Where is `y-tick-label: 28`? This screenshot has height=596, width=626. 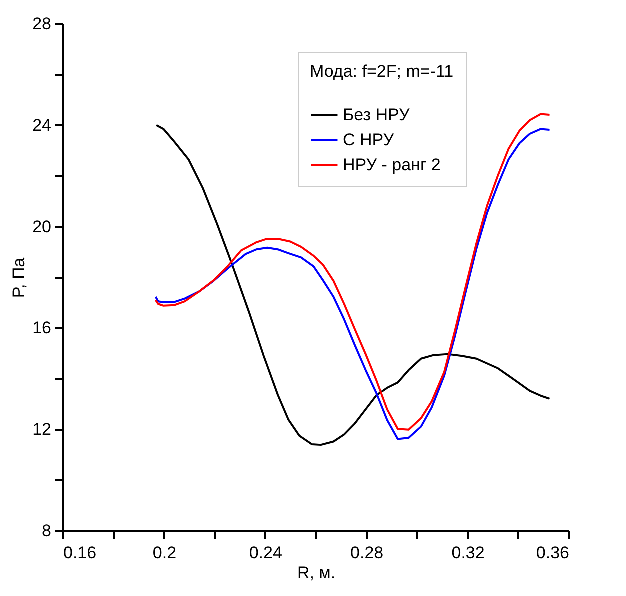 y-tick-label: 28 is located at coordinates (42, 24).